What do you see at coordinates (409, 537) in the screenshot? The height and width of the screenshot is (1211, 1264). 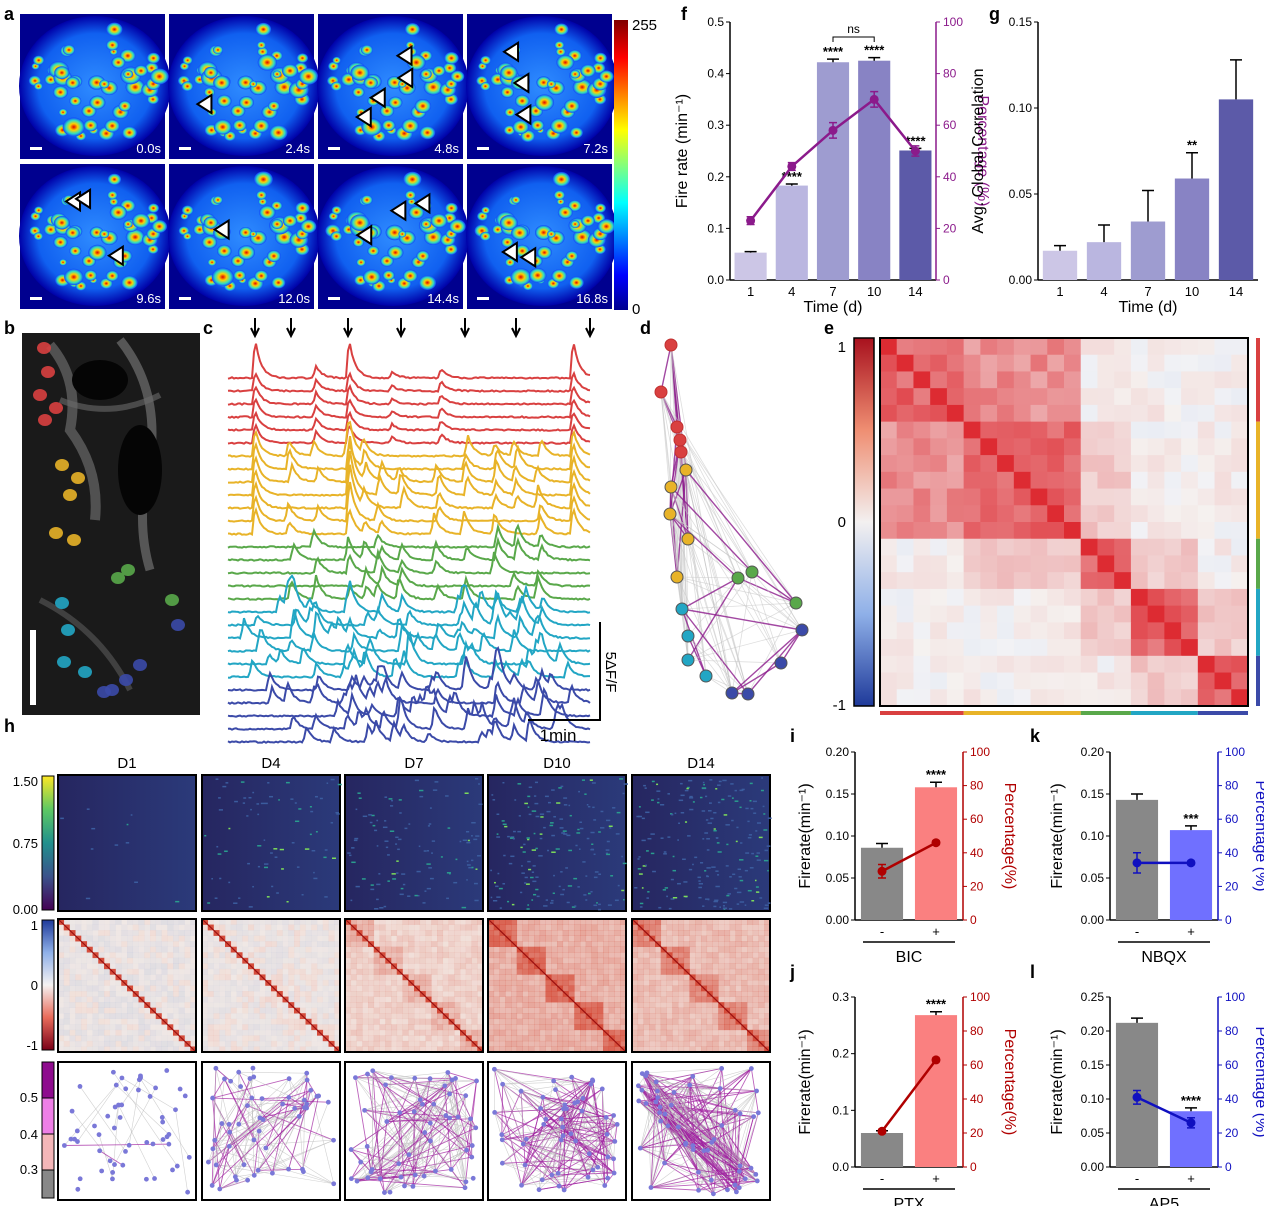 I see `calcium-trace` at bounding box center [409, 537].